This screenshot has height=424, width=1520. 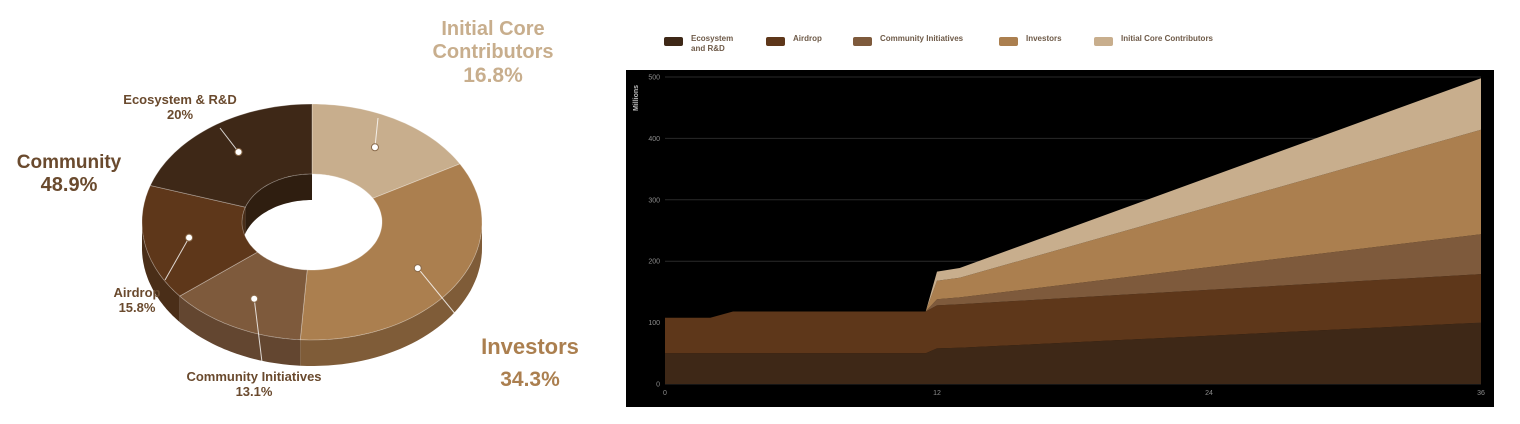 What do you see at coordinates (238, 152) in the screenshot?
I see `leader-dot-ecosystem-rd` at bounding box center [238, 152].